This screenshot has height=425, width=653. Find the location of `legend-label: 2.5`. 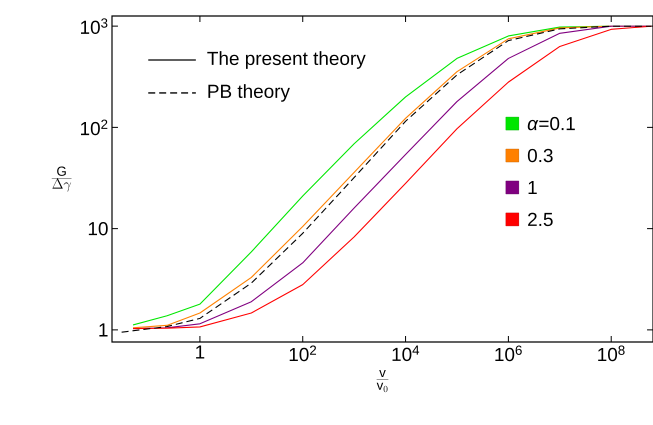

legend-label: 2.5 is located at coordinates (540, 219).